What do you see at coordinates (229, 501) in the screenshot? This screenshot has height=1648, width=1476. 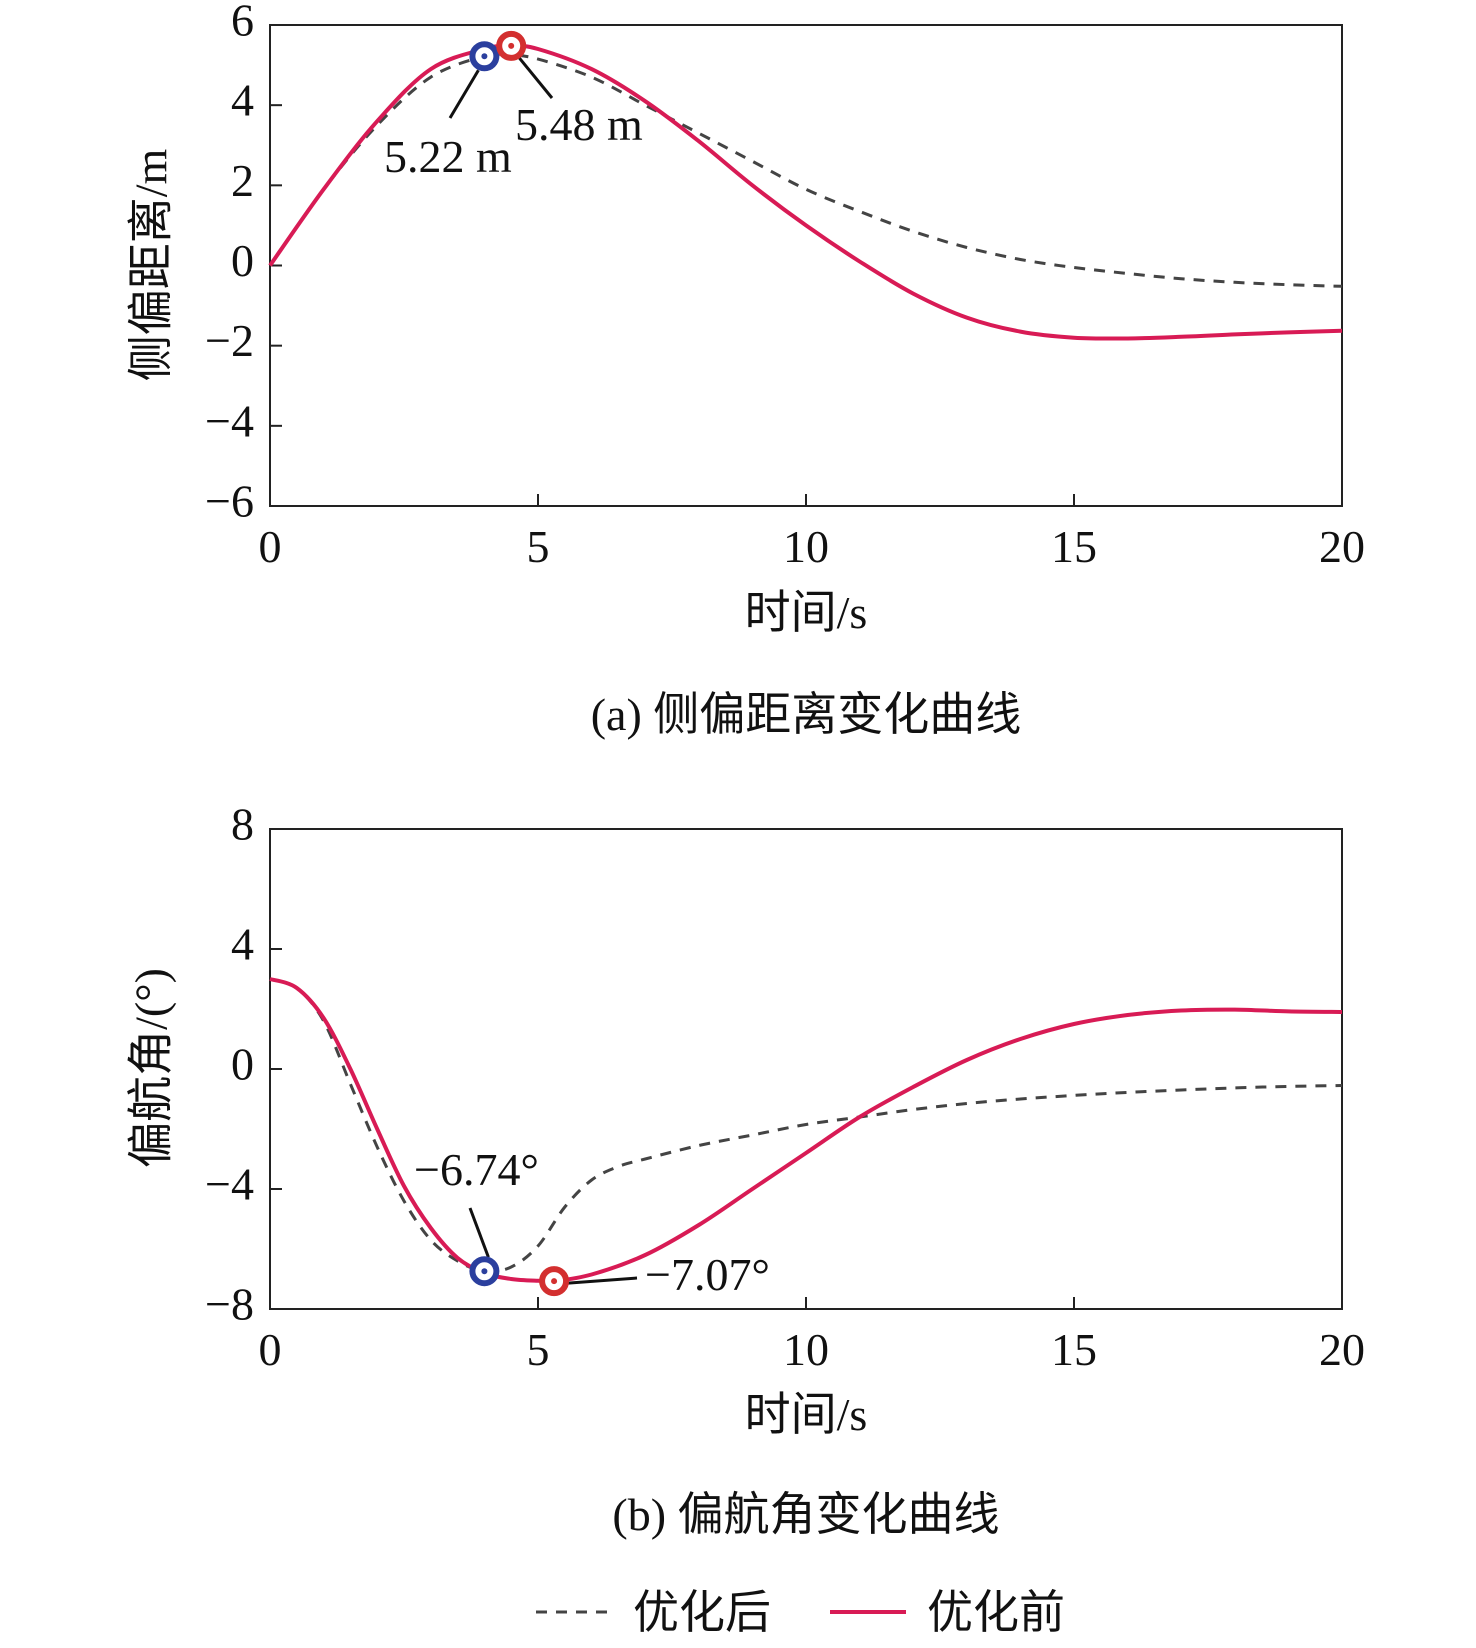 I see `y-tick-label: −6` at bounding box center [229, 501].